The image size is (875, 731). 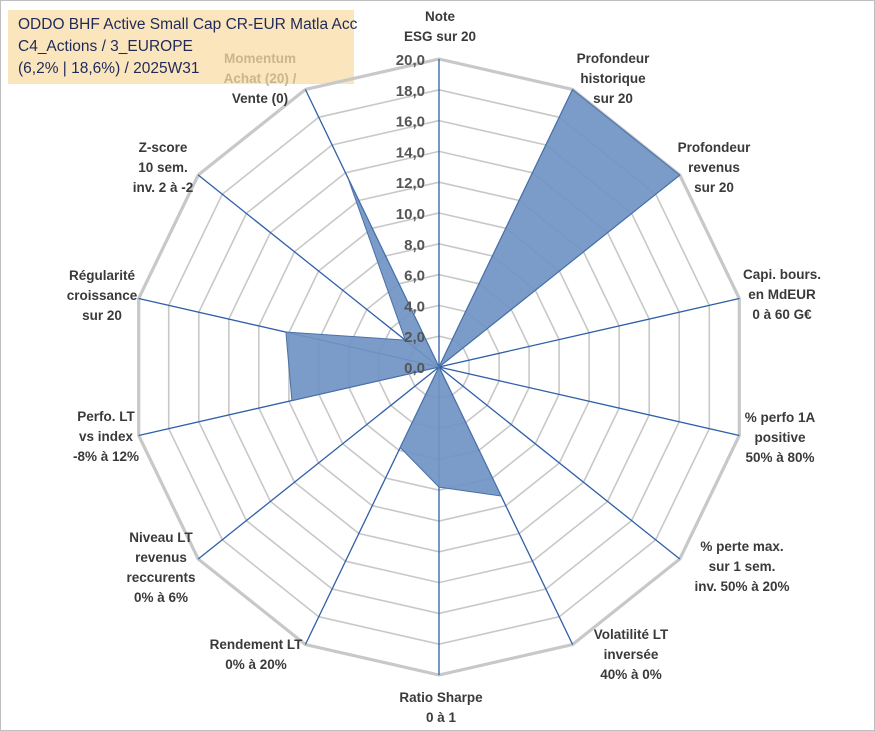 I want to click on tick-label: 12,0, so click(x=410, y=183).